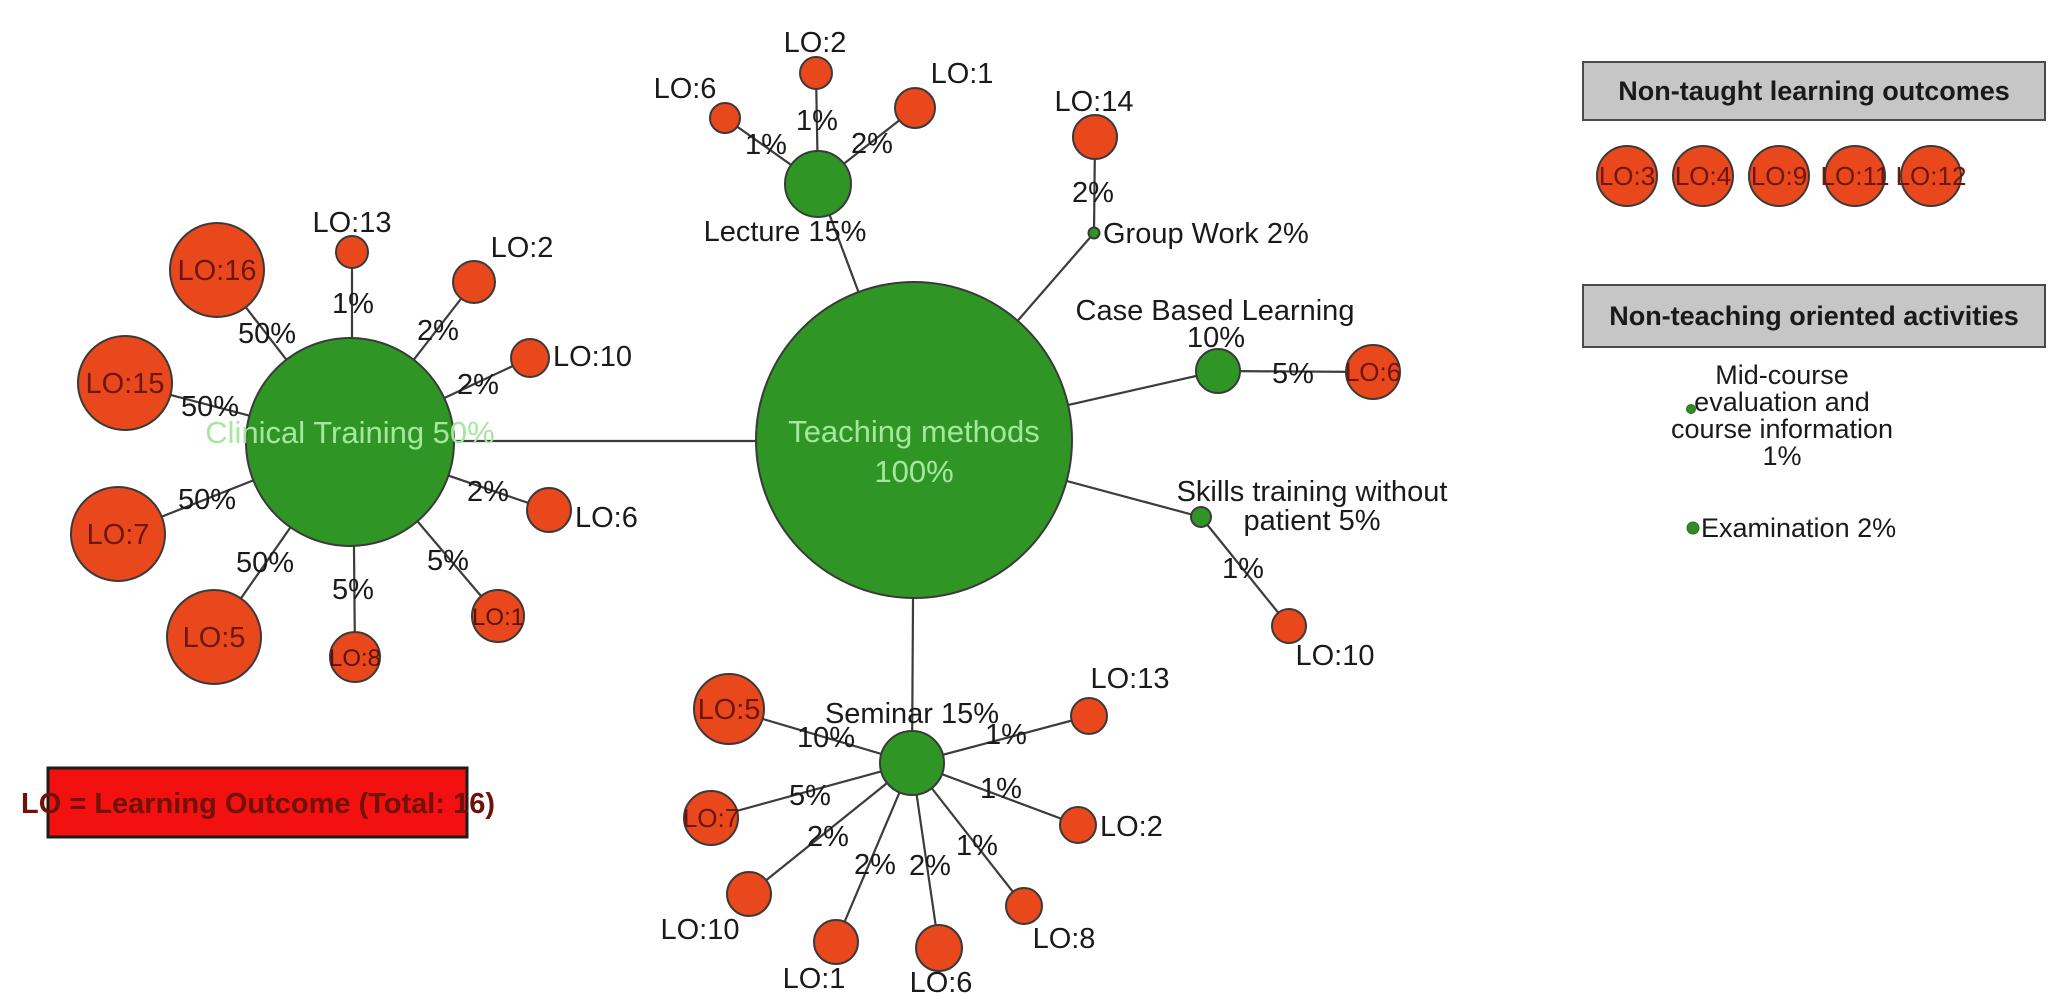  Describe the element at coordinates (817, 121) in the screenshot. I see `lecture-lo2-pct: 1%` at that location.